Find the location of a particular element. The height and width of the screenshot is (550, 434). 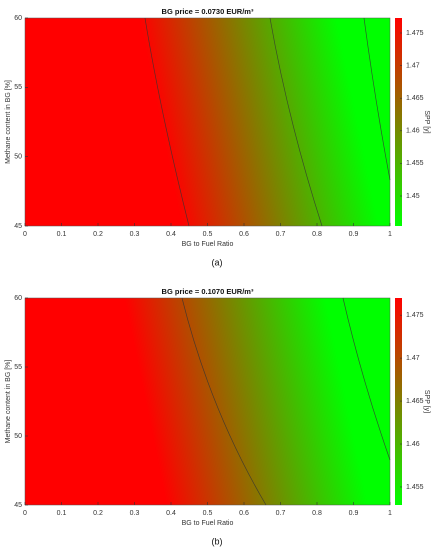

chart-title: BG price = 0.1070 EUR/m³ is located at coordinates (208, 291).